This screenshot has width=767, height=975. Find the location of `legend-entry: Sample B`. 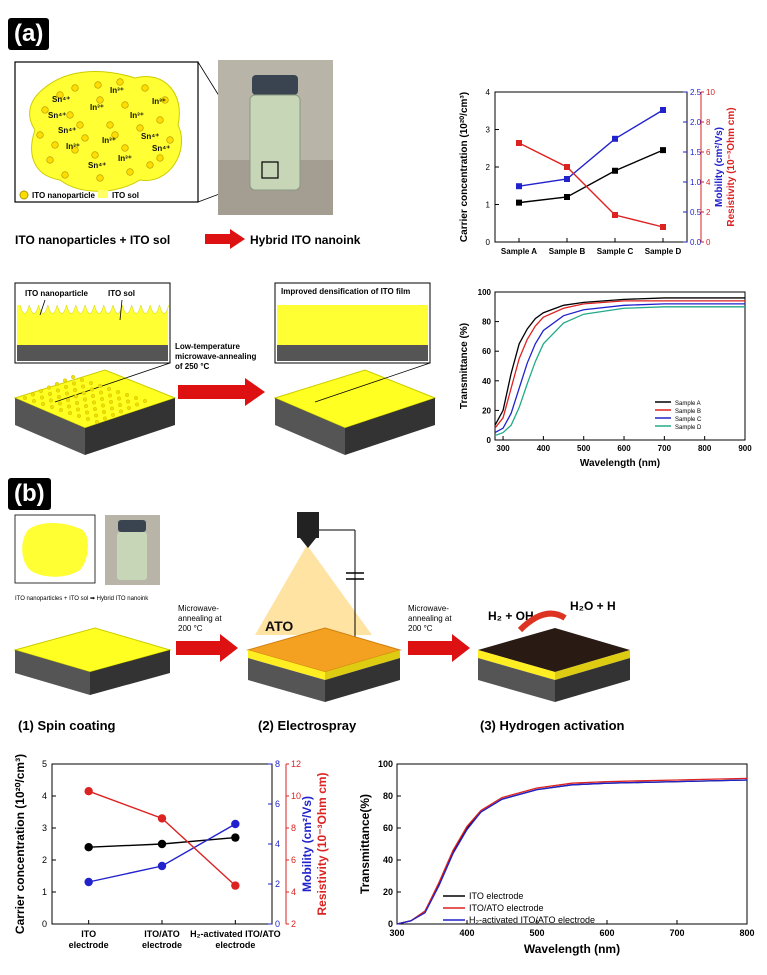

legend-entry: Sample B is located at coordinates (688, 412).